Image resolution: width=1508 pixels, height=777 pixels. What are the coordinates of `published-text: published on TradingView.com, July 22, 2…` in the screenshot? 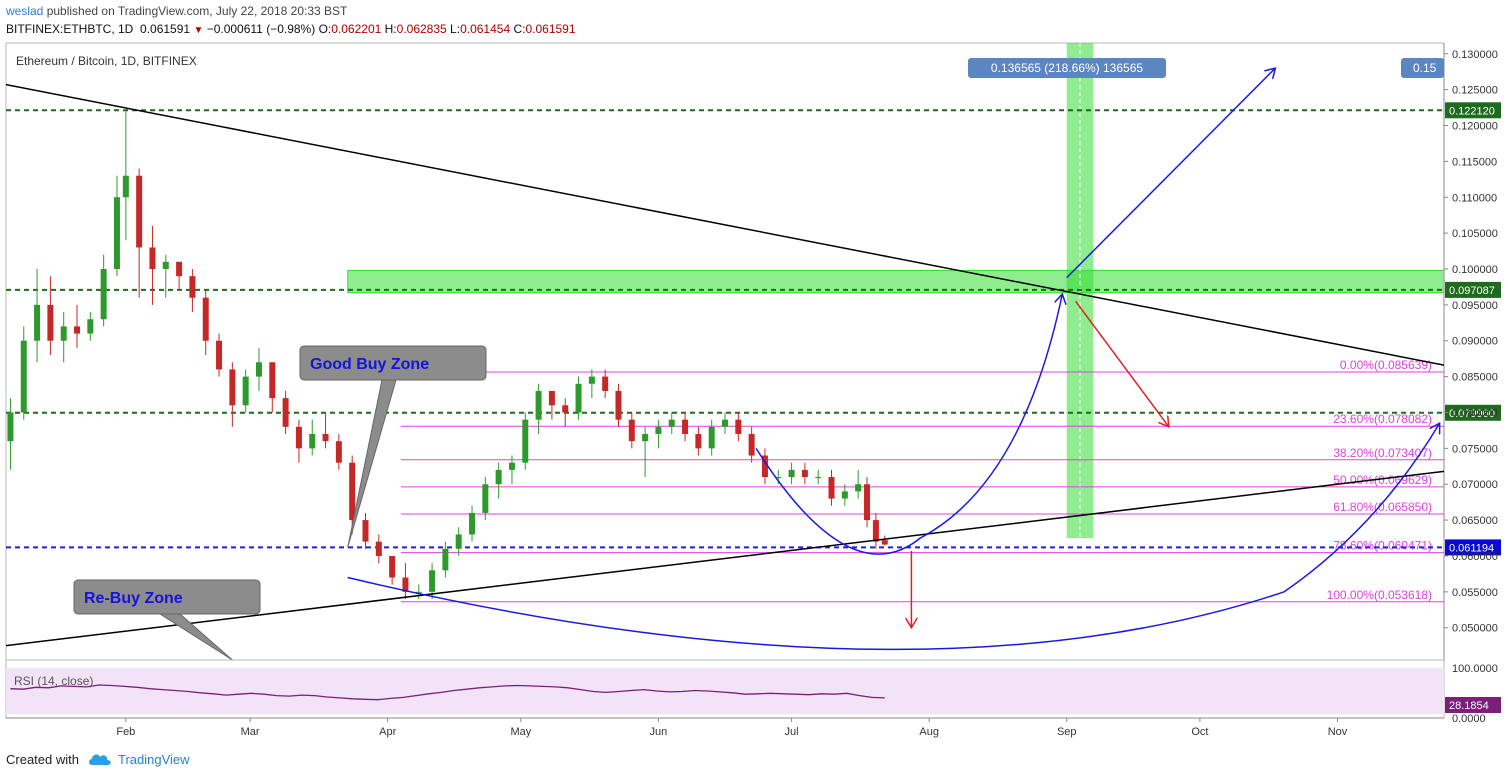 It's located at (197, 11).